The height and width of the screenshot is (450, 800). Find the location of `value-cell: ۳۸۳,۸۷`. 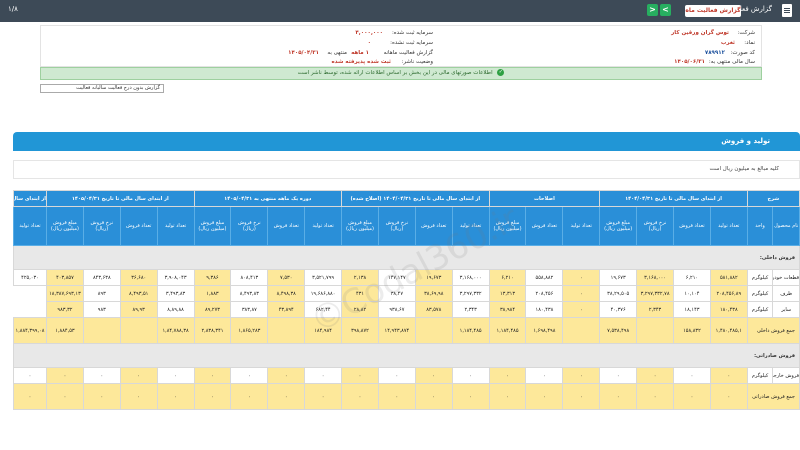

value-cell: ۳۸۳,۸۷ is located at coordinates (249, 309).